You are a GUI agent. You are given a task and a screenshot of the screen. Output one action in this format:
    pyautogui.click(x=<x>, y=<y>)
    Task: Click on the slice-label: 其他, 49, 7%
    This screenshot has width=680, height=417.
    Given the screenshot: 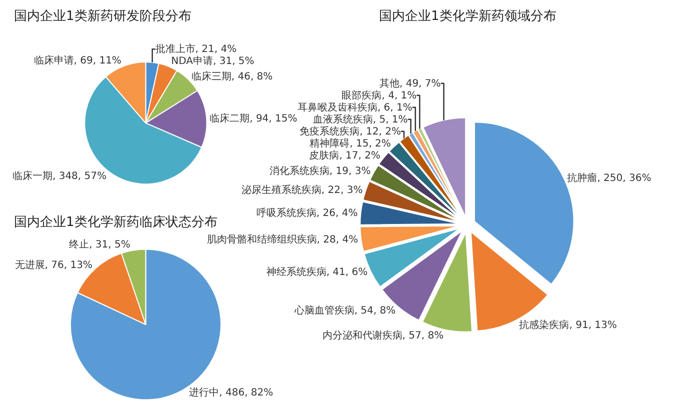 What is the action you would take?
    pyautogui.click(x=410, y=83)
    